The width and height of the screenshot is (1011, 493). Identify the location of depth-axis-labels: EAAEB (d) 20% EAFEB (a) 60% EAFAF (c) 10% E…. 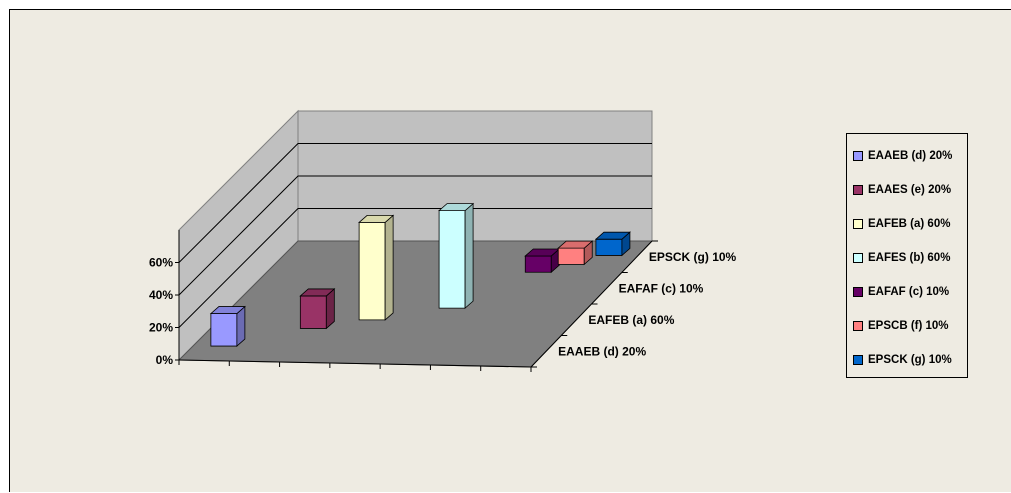
(647, 304).